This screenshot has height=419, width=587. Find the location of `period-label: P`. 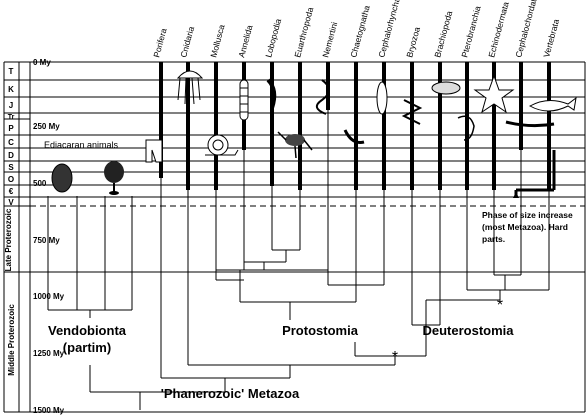

period-label: P is located at coordinates (11, 128).